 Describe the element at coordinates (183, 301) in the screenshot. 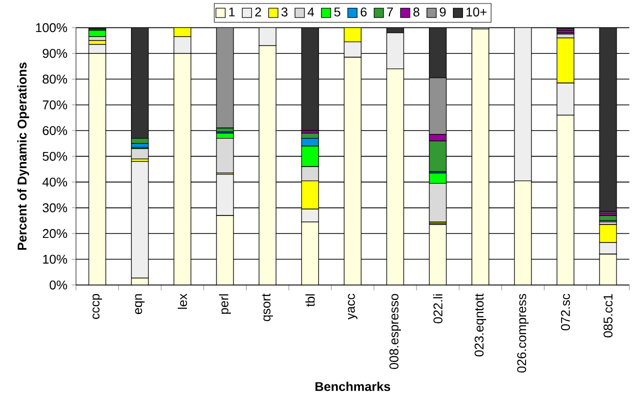

I see `x-tick-label: lex` at that location.